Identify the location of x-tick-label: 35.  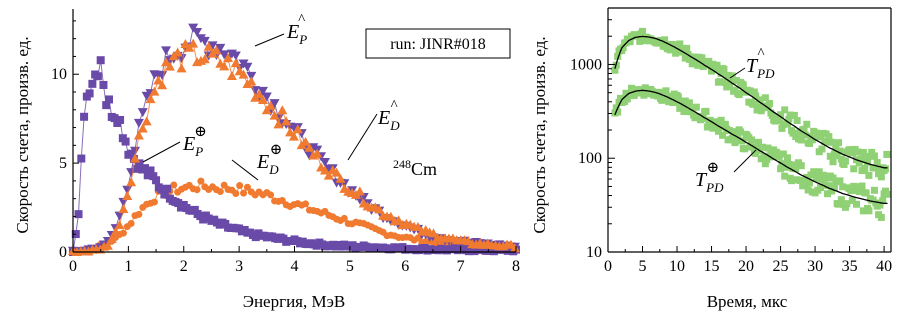
(850, 266).